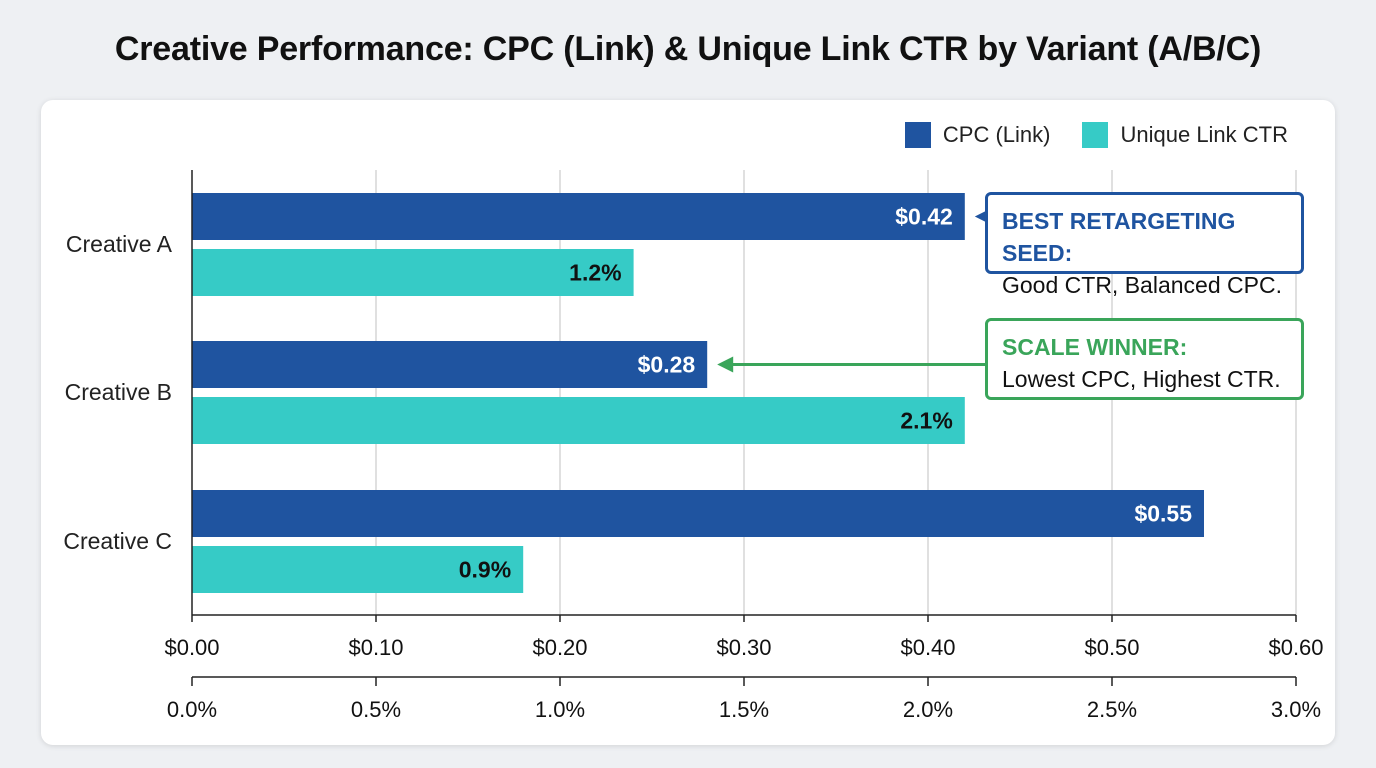 The image size is (1376, 768). Describe the element at coordinates (1095, 347) in the screenshot. I see `callout-heading: SCALE WINNER:` at that location.